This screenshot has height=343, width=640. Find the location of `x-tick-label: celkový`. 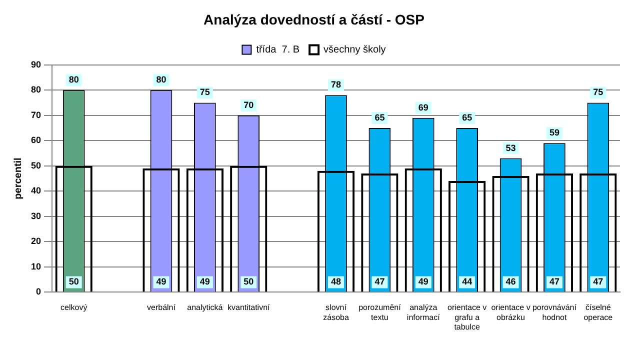

x-tick-label: celkový is located at coordinates (74, 307).